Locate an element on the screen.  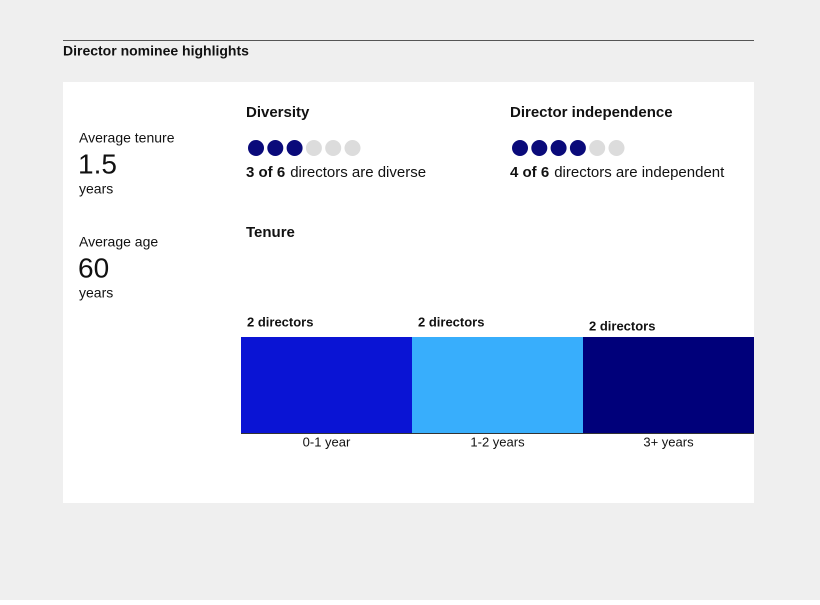
summary: 3 of 6 directors are diverse is located at coordinates (336, 172).